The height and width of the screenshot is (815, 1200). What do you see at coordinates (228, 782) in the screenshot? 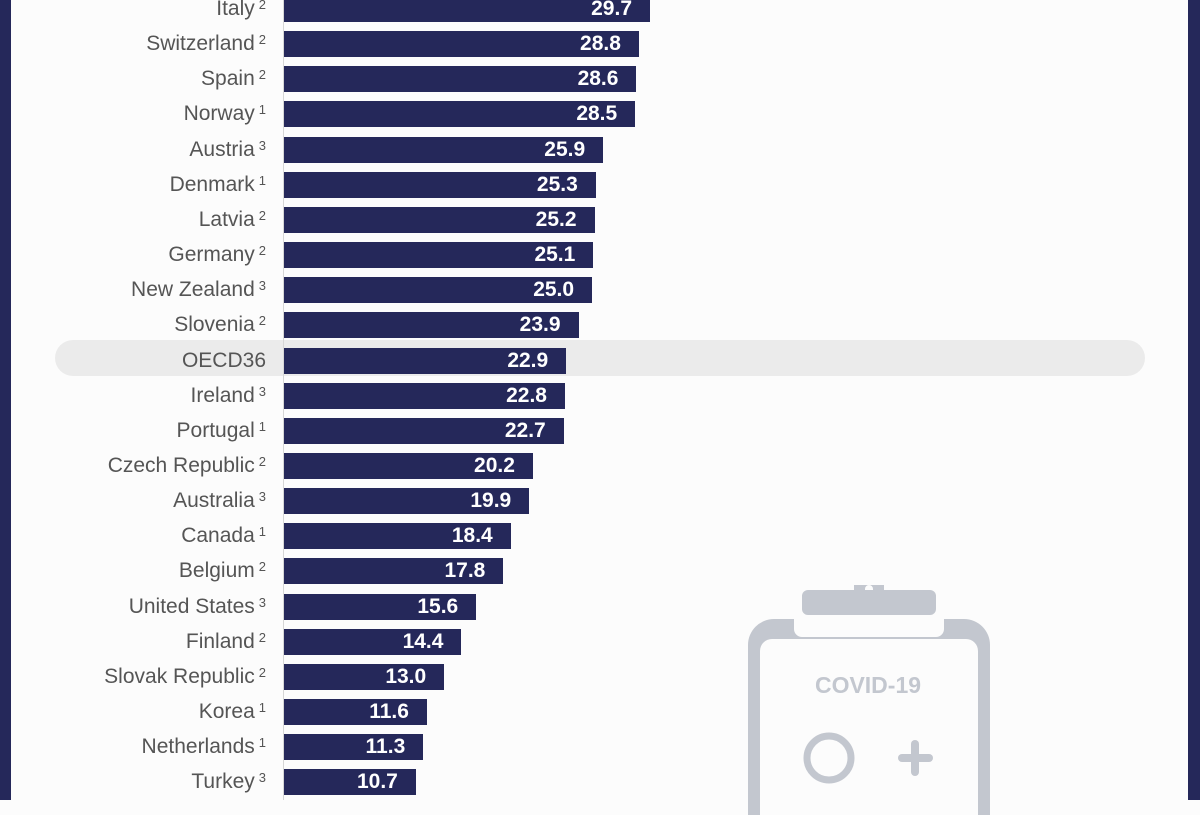
I see `category-label: Turkey 3` at bounding box center [228, 782].